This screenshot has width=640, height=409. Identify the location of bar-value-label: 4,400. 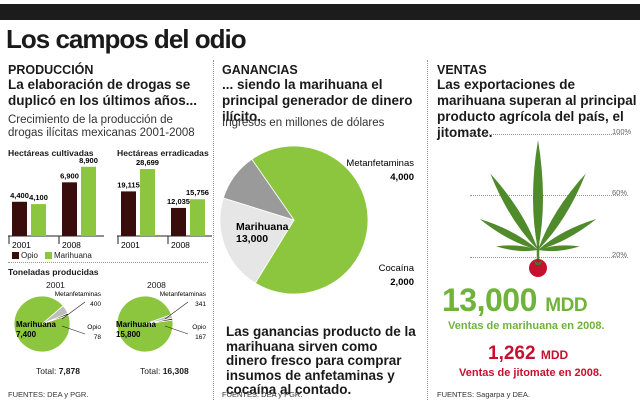
(19, 195).